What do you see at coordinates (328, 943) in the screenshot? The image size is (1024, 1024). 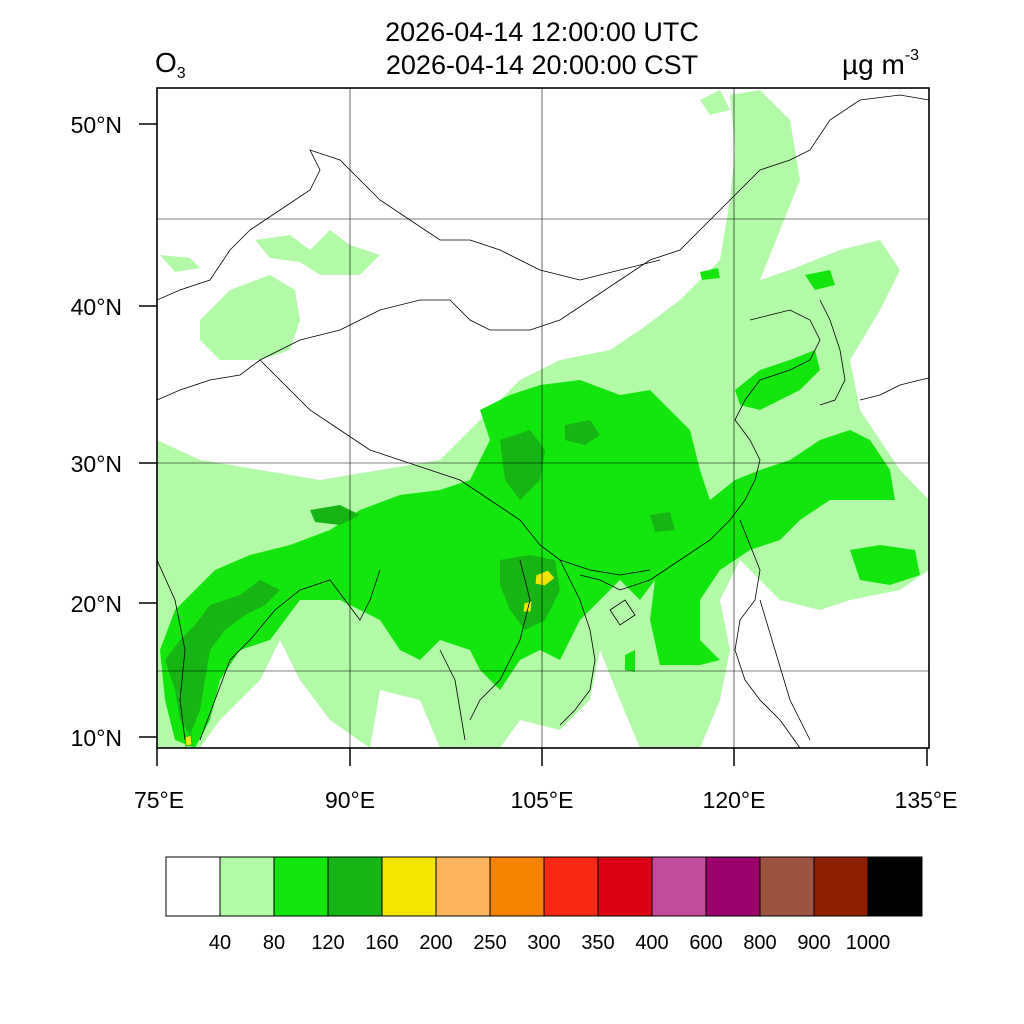 I see `colorbar-tick-label: 120` at bounding box center [328, 943].